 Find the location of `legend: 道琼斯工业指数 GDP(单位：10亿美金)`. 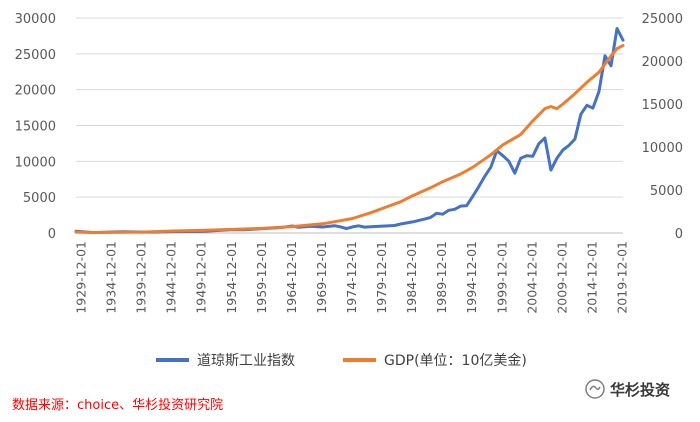

legend: 道琼斯工业指数 GDP(单位：10亿美金) is located at coordinates (341, 361).